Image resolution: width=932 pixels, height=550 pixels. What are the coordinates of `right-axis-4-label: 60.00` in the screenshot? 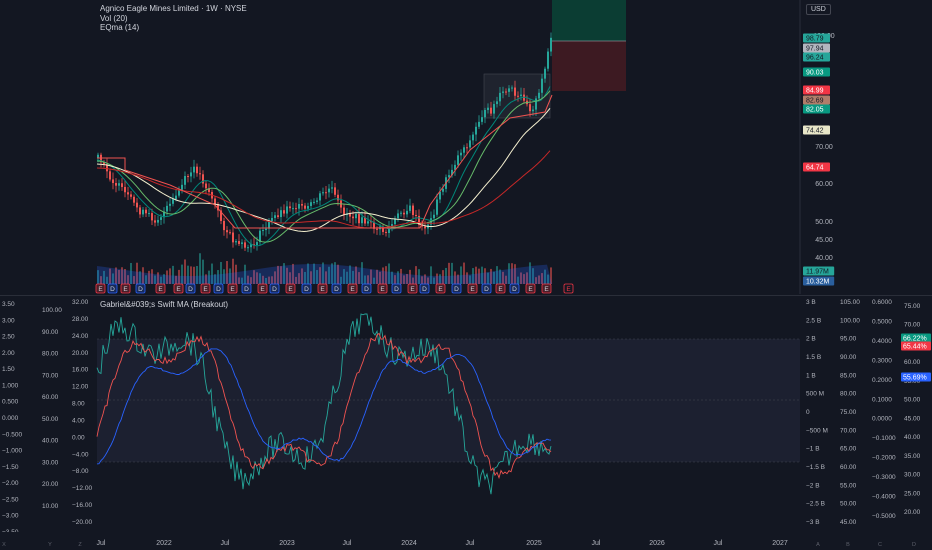 It's located at (912, 362).